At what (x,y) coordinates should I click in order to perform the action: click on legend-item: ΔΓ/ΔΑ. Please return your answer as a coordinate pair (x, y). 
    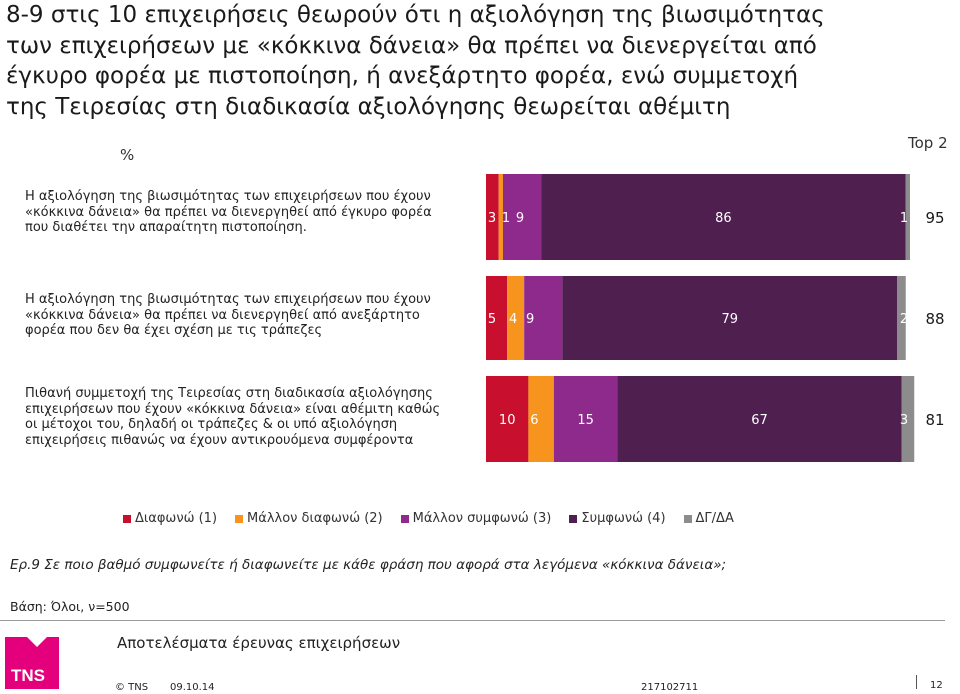
    Looking at the image, I should click on (708, 518).